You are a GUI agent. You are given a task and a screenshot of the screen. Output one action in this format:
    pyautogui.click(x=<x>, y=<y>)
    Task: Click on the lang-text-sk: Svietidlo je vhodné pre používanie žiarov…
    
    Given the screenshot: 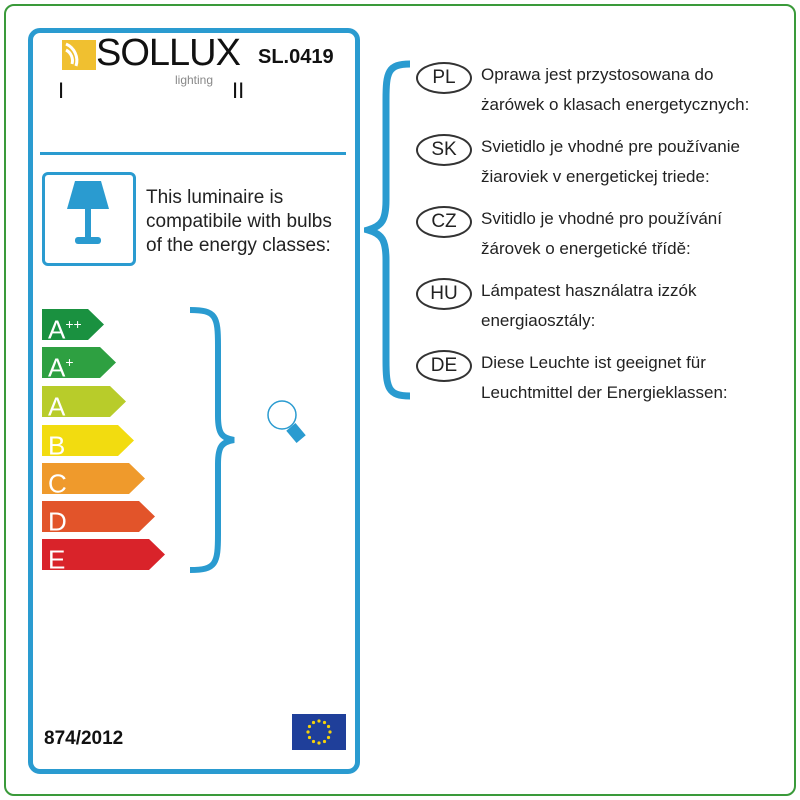 What is the action you would take?
    pyautogui.click(x=610, y=162)
    